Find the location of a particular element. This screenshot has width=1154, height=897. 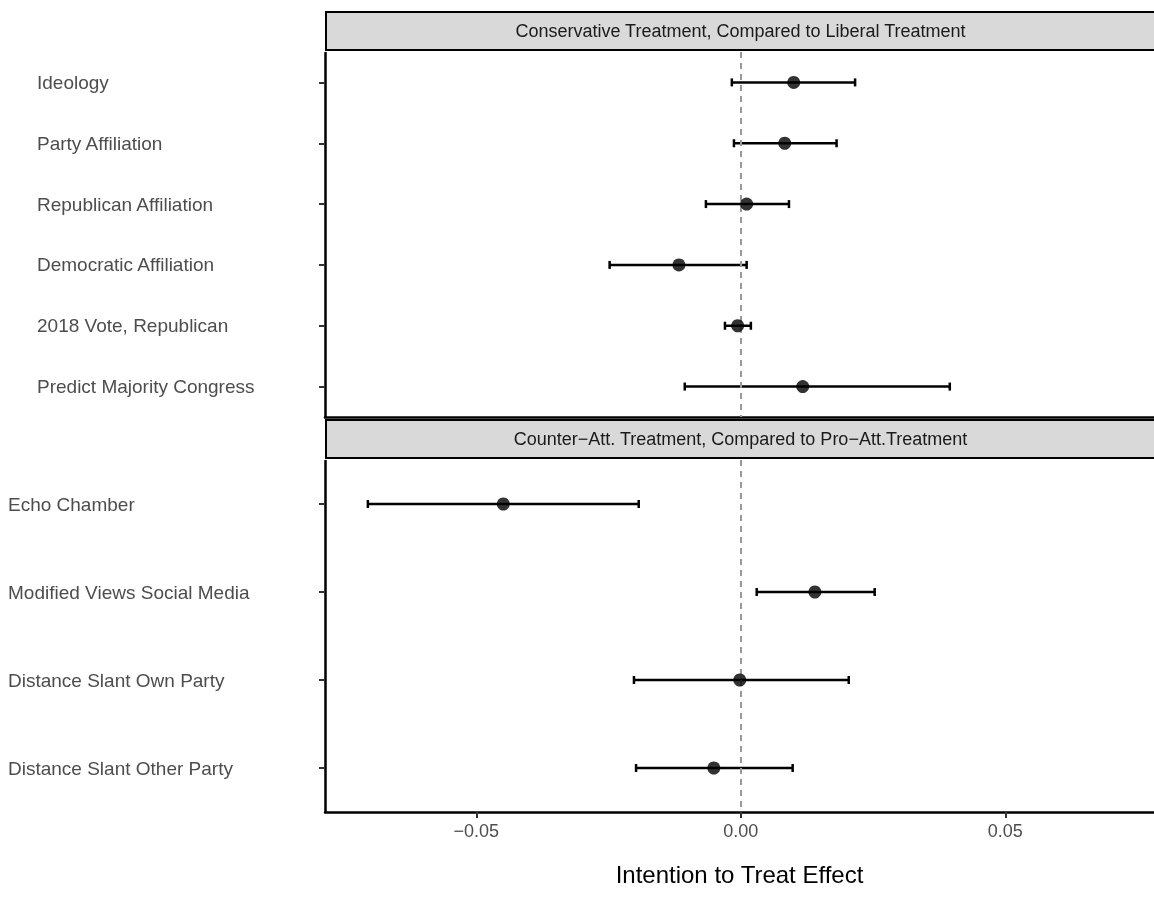

x-axis-title: Intention to Treat Effect is located at coordinates (739, 874).